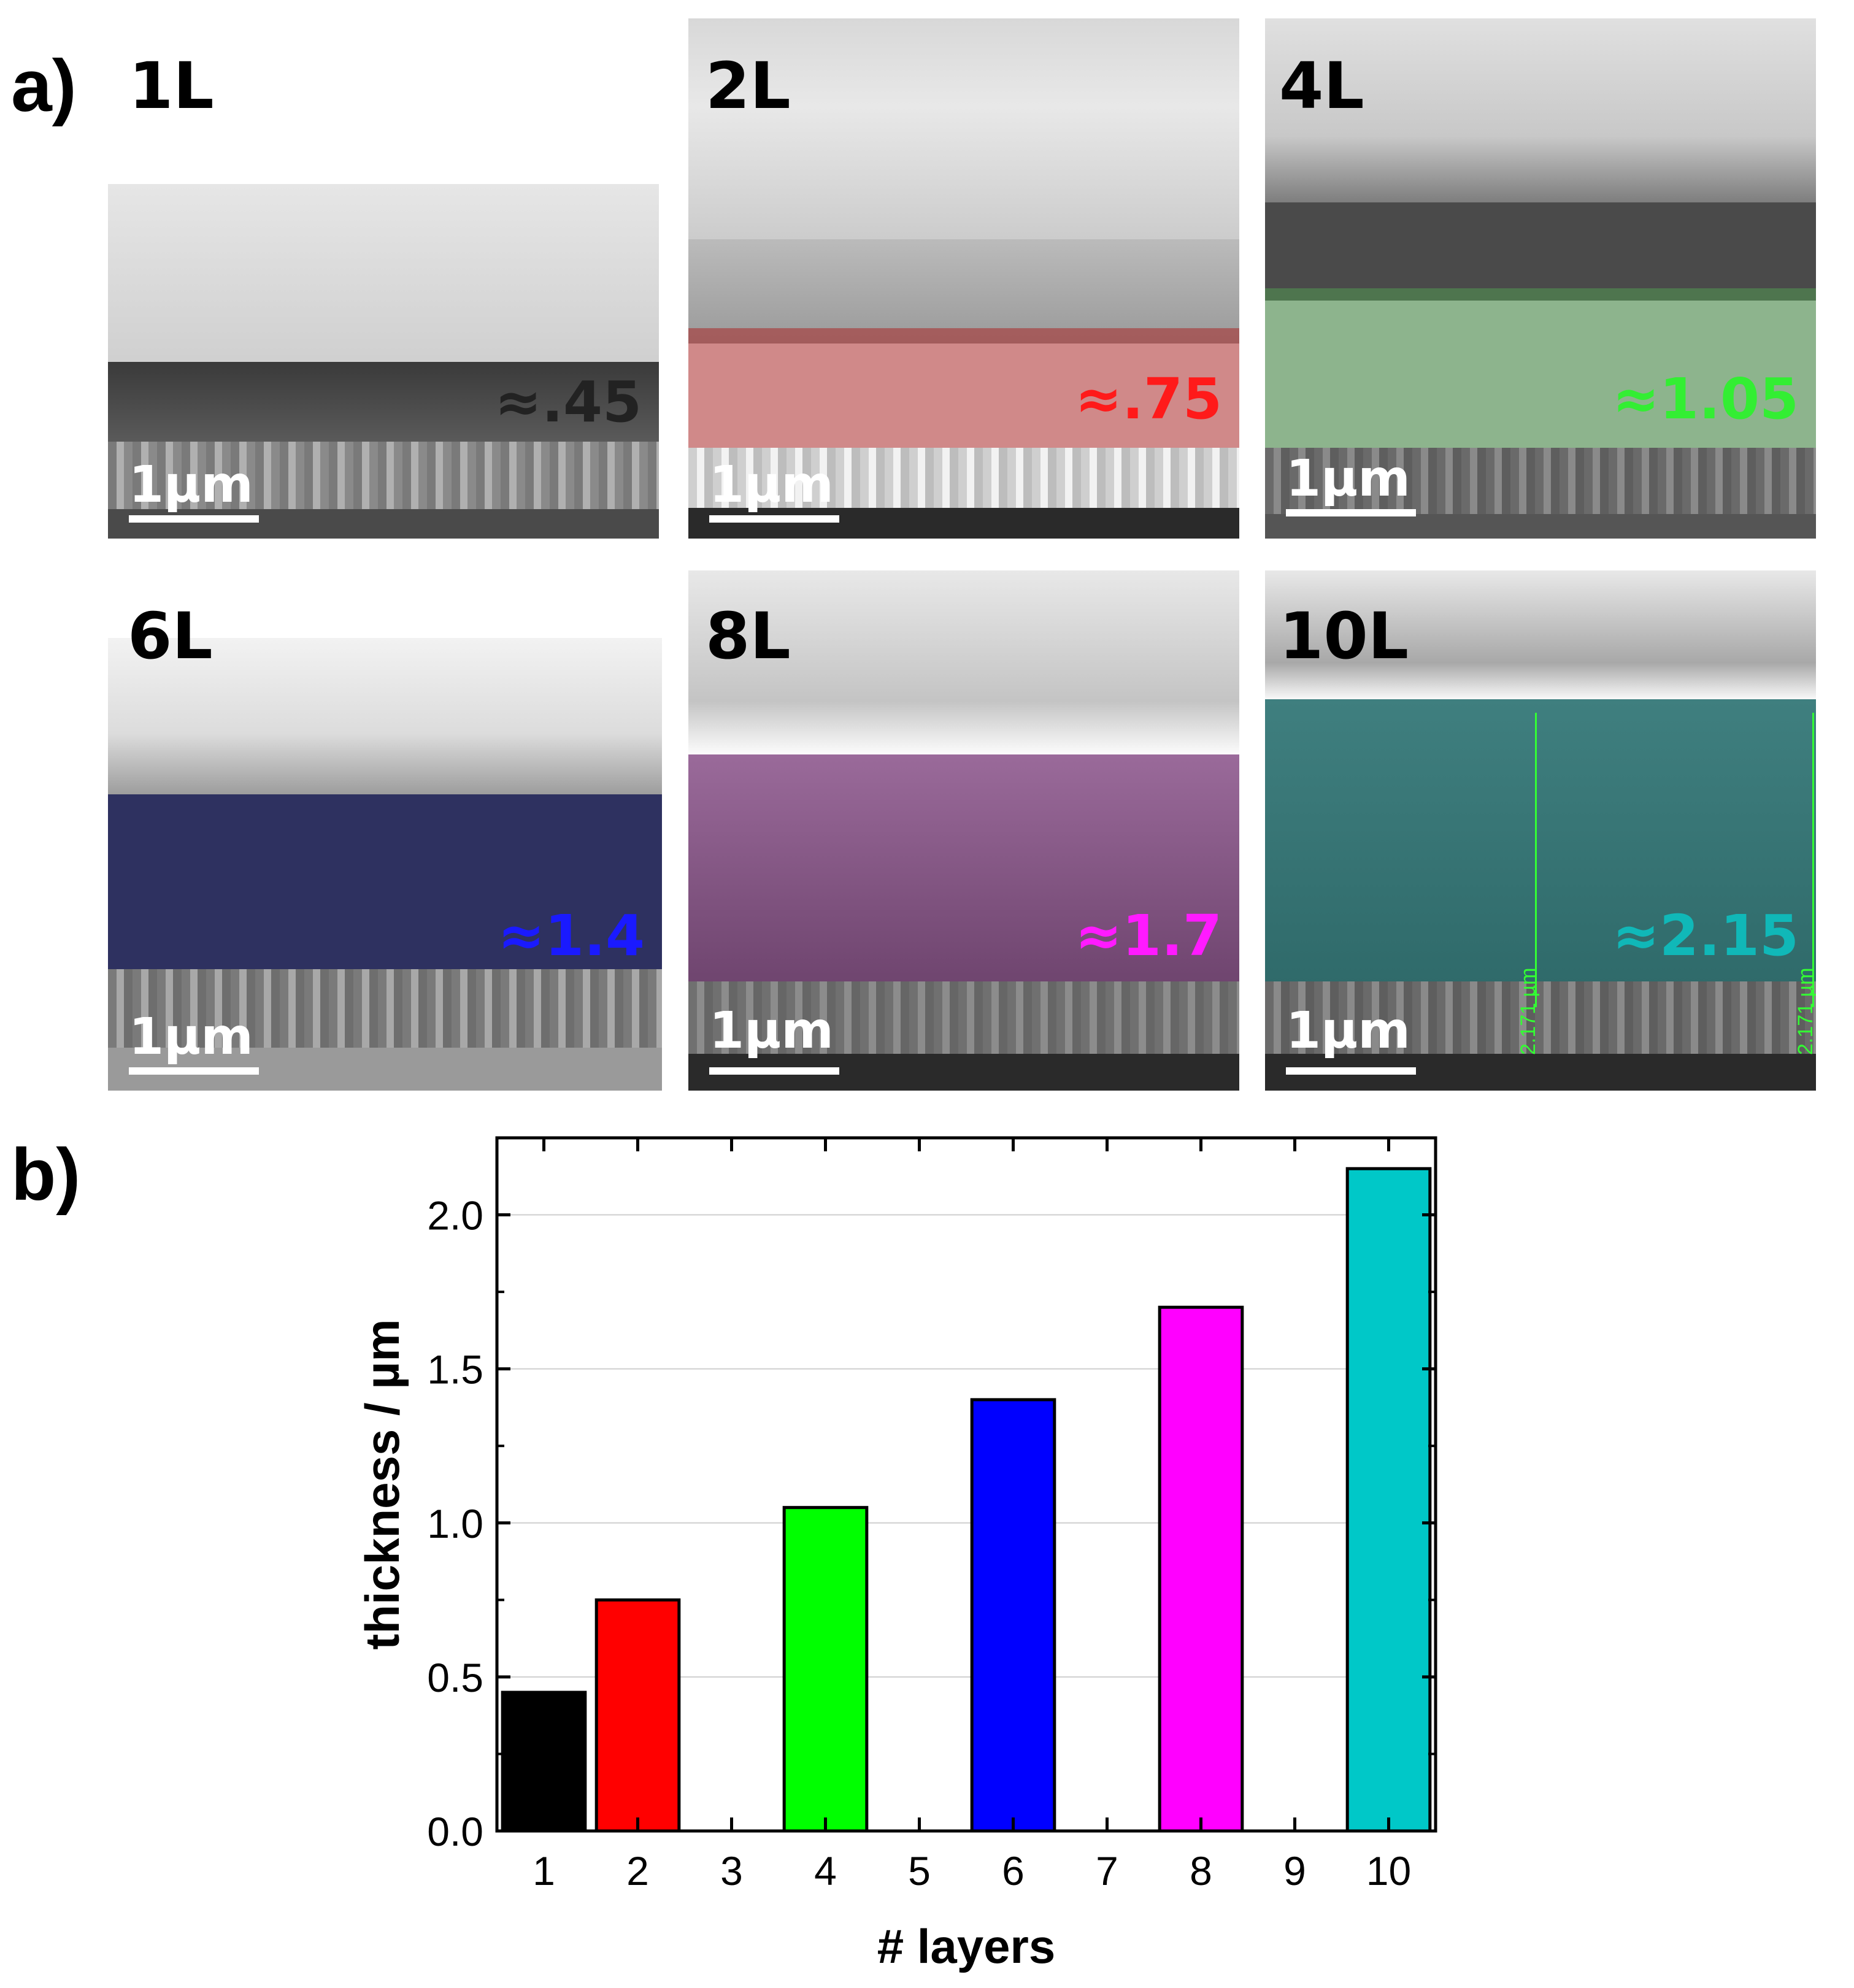  Describe the element at coordinates (571, 936) in the screenshot. I see `thickness-value-6L: ≈1.4` at that location.